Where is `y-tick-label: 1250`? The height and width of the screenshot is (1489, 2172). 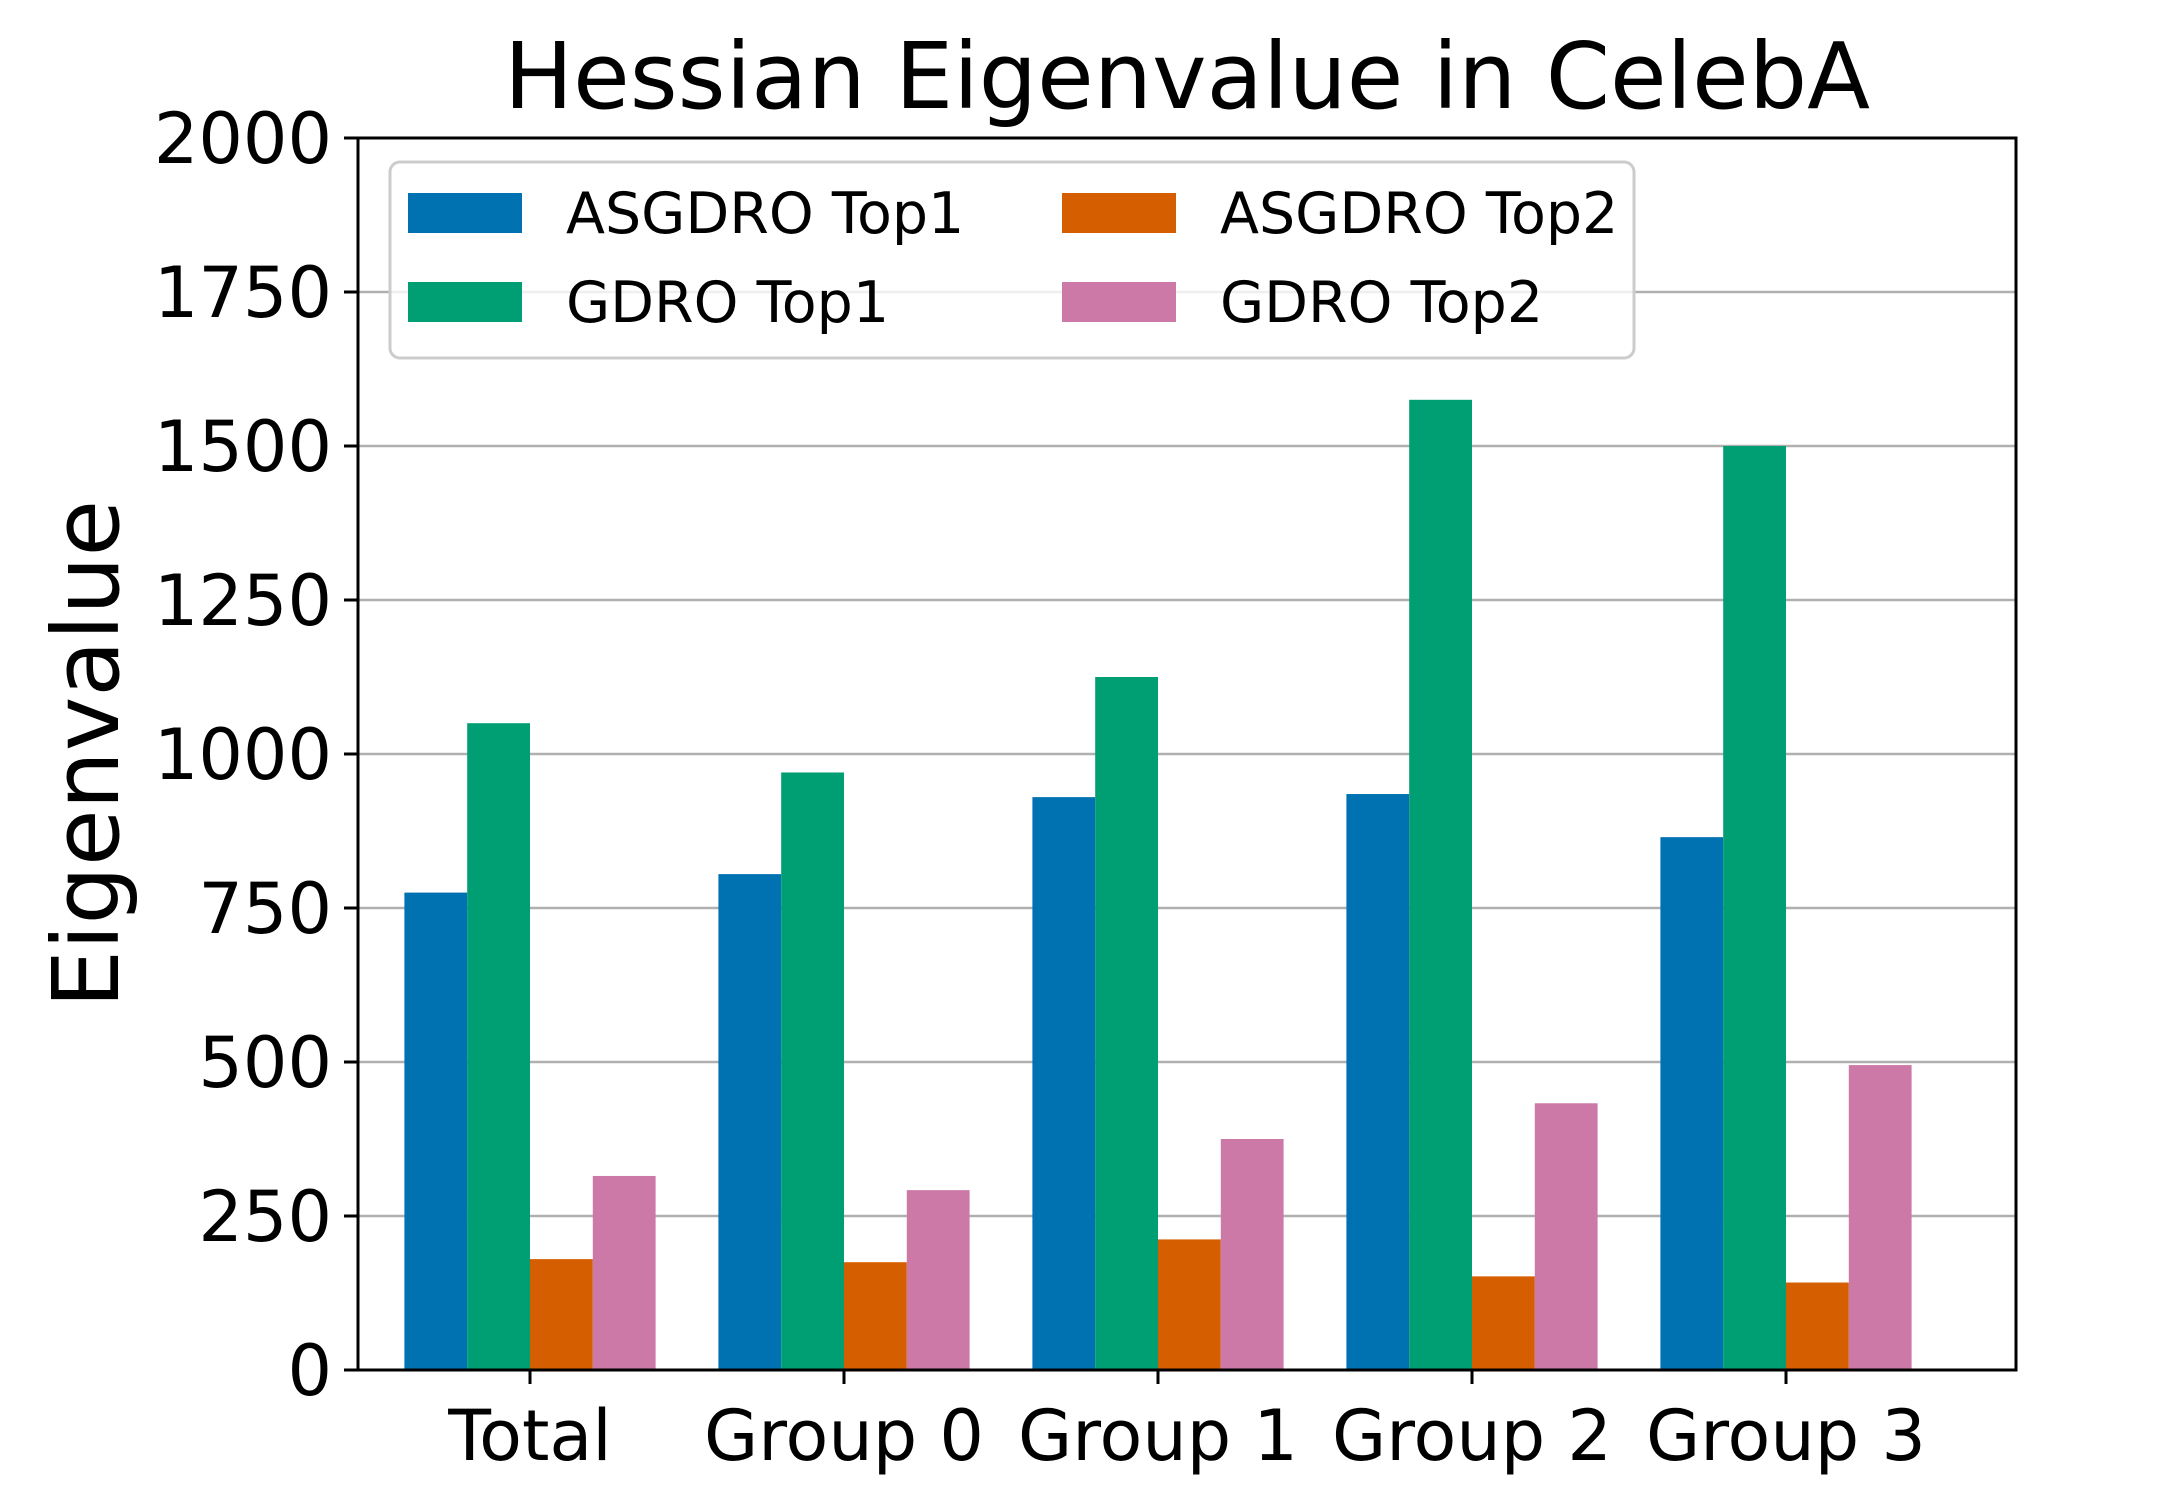
y-tick-label: 1250 is located at coordinates (243, 601).